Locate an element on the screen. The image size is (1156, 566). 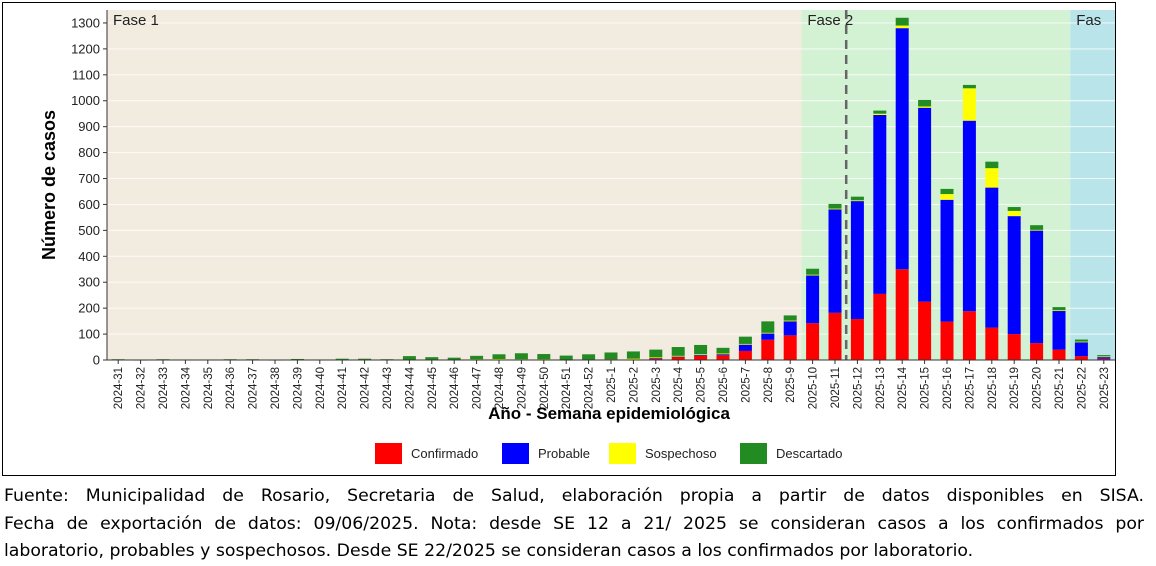
x-tick-label-2024-39: 2024-39 is located at coordinates (298, 388).